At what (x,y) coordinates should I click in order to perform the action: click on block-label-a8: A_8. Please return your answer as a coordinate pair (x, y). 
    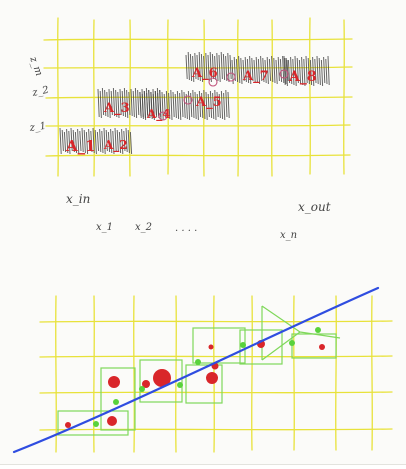
    Looking at the image, I should click on (302, 77).